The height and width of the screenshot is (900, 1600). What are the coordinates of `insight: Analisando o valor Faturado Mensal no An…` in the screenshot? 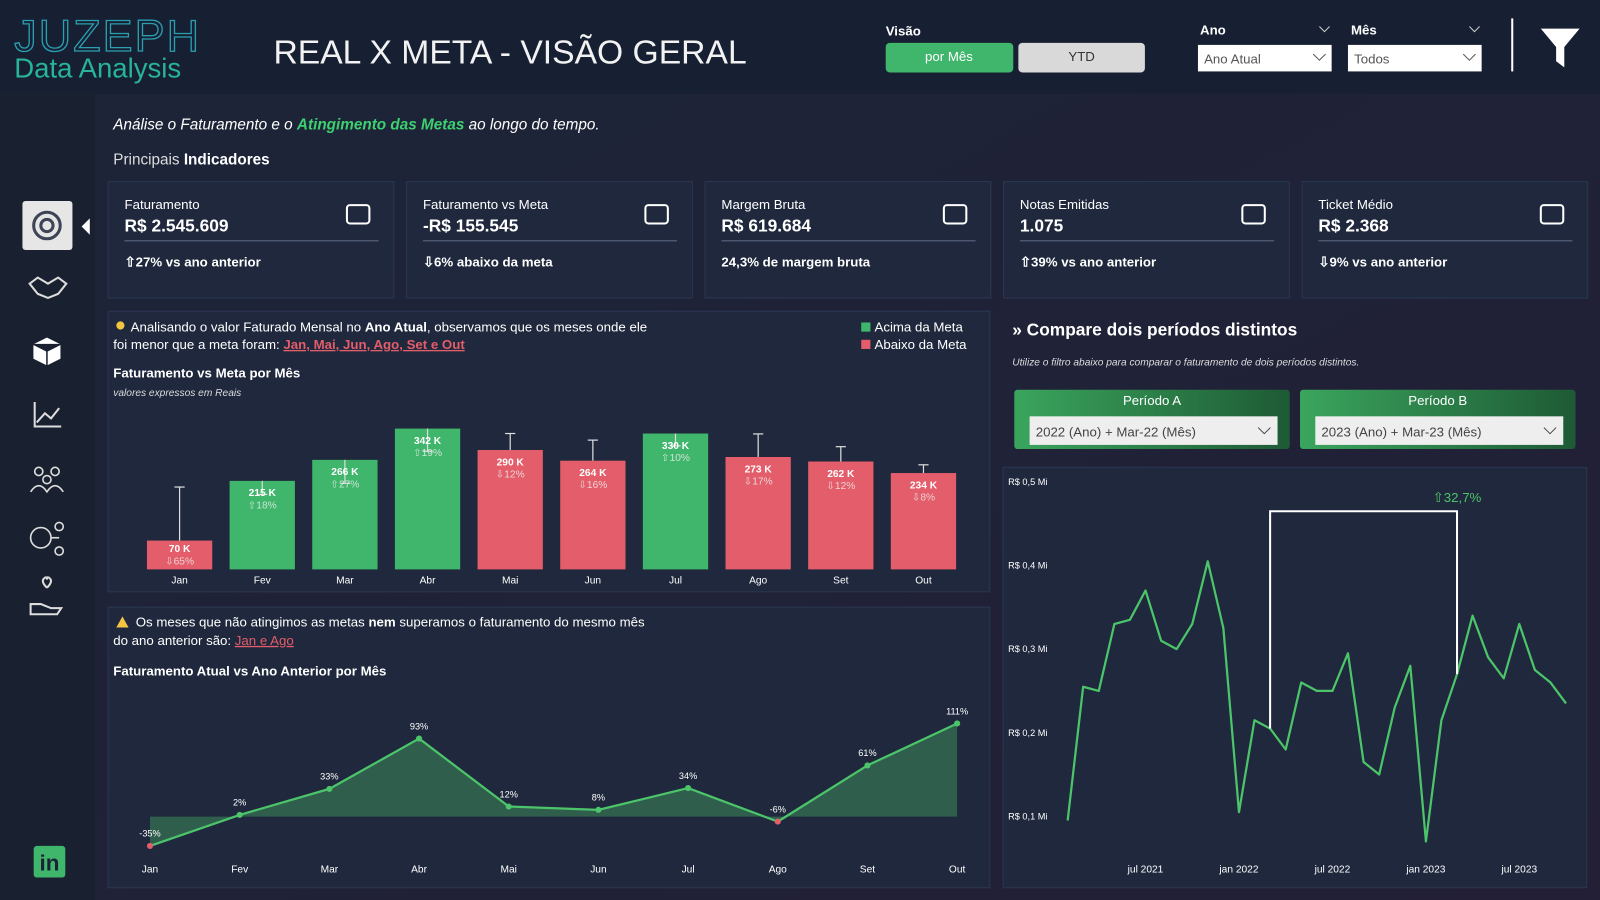 It's located at (389, 327).